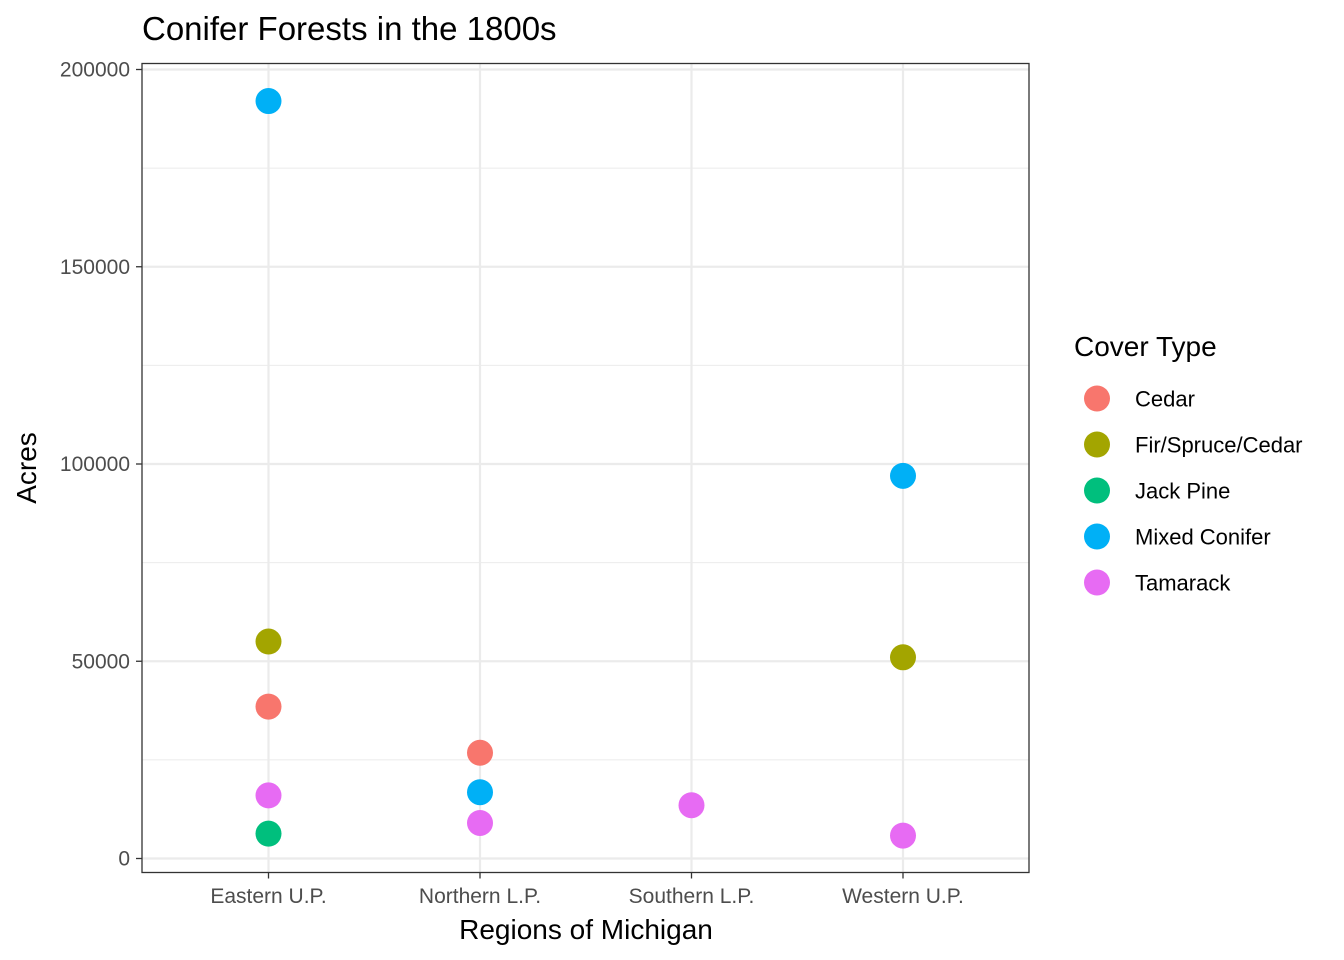 This screenshot has width=1344, height=960. What do you see at coordinates (1165, 399) in the screenshot?
I see `legend-label: Cedar` at bounding box center [1165, 399].